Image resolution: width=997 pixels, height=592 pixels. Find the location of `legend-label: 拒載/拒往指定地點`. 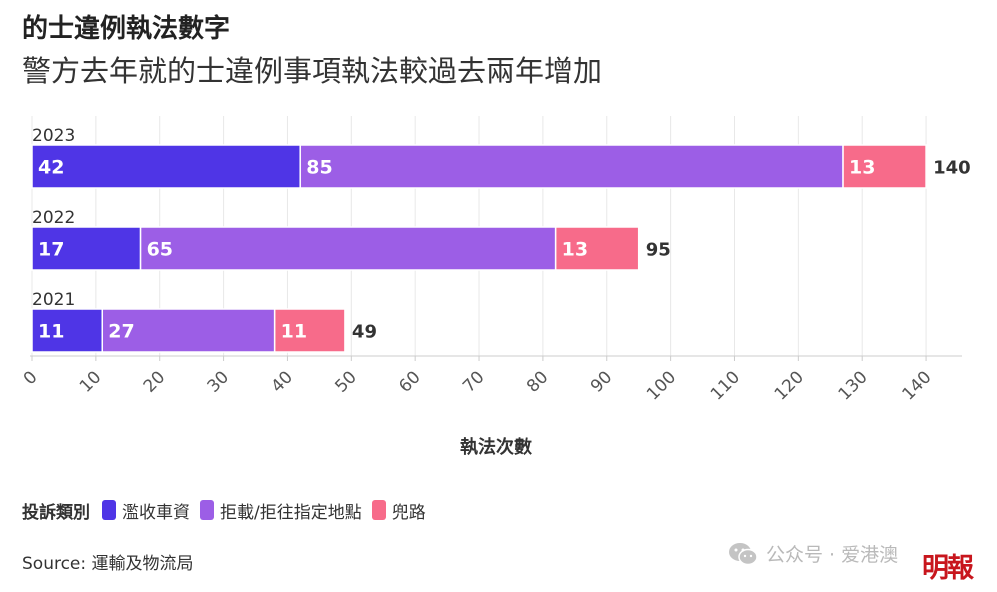

legend-label: 拒載/拒往指定地點 is located at coordinates (291, 512).